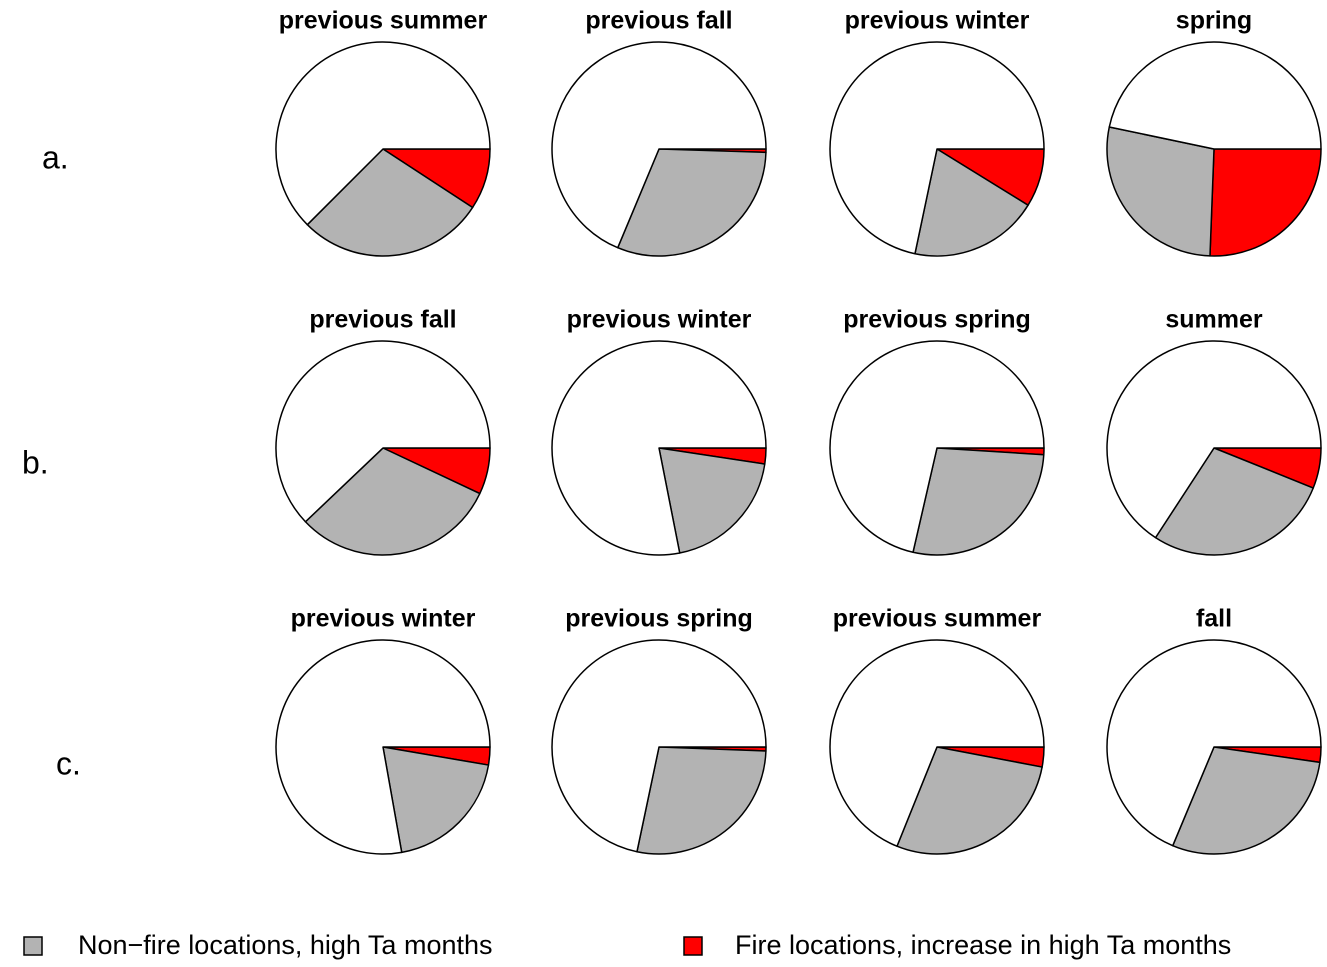 Image resolution: width=1327 pixels, height=967 pixels. Describe the element at coordinates (1214, 619) in the screenshot. I see `pie-title: fall` at that location.